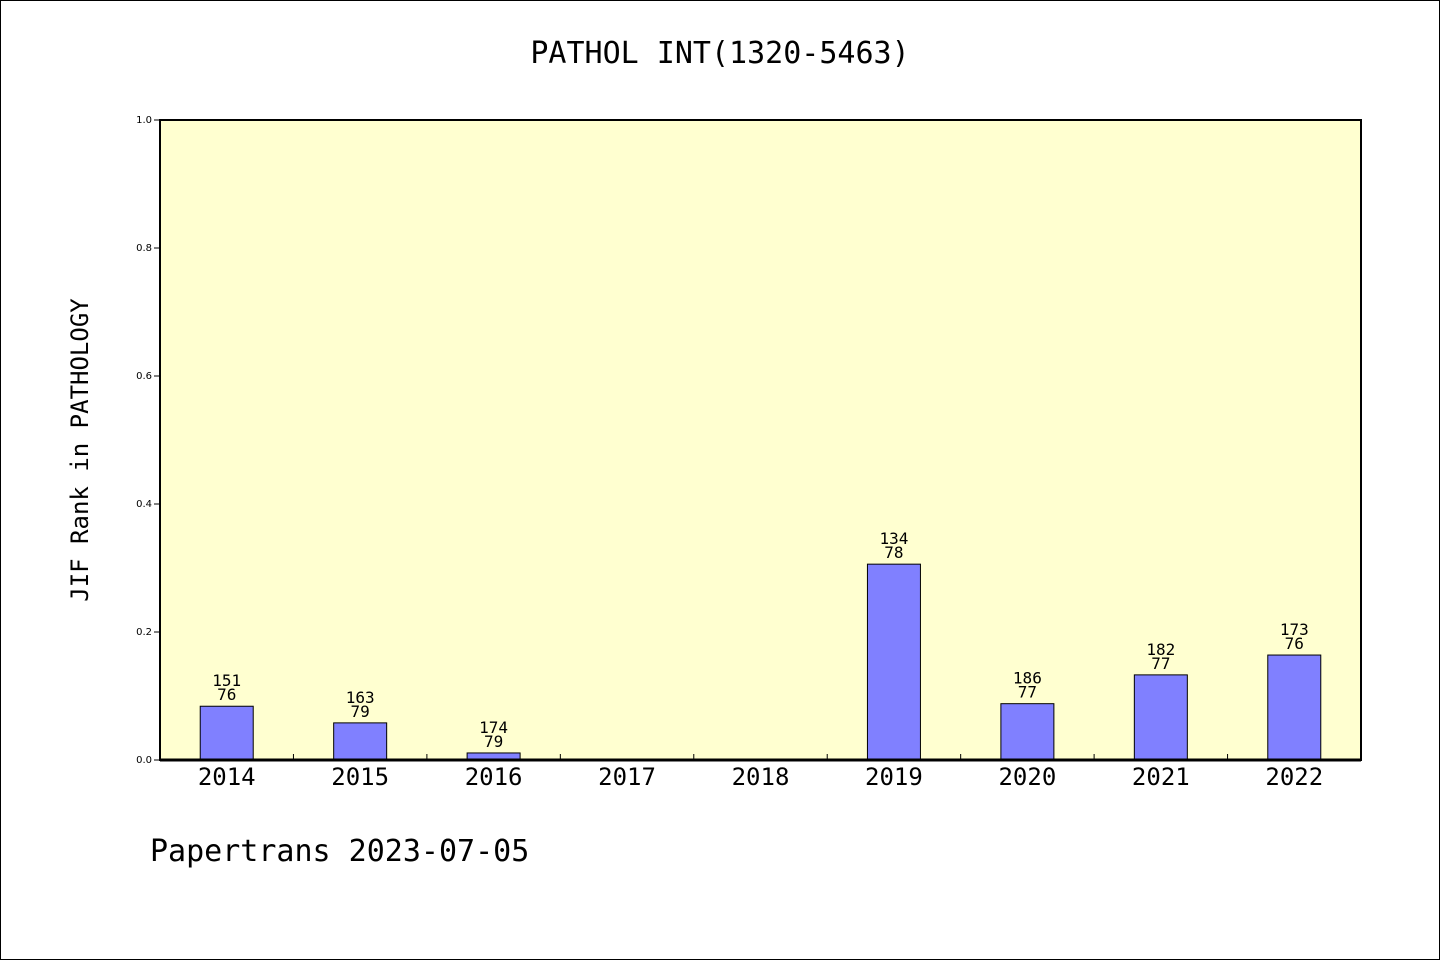 Image resolution: width=1440 pixels, height=960 pixels. I want to click on y-tick-label: 0.8, so click(144, 248).